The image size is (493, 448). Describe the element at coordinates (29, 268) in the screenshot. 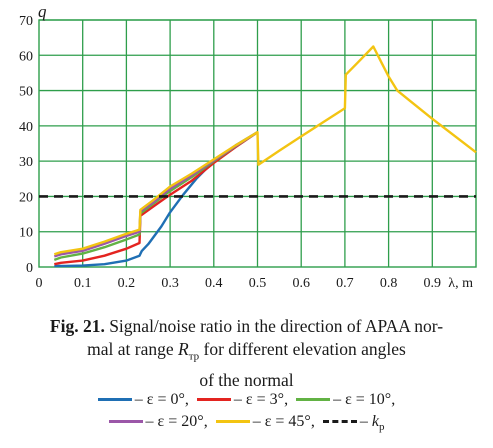

I see `y-tick-label: 0` at that location.